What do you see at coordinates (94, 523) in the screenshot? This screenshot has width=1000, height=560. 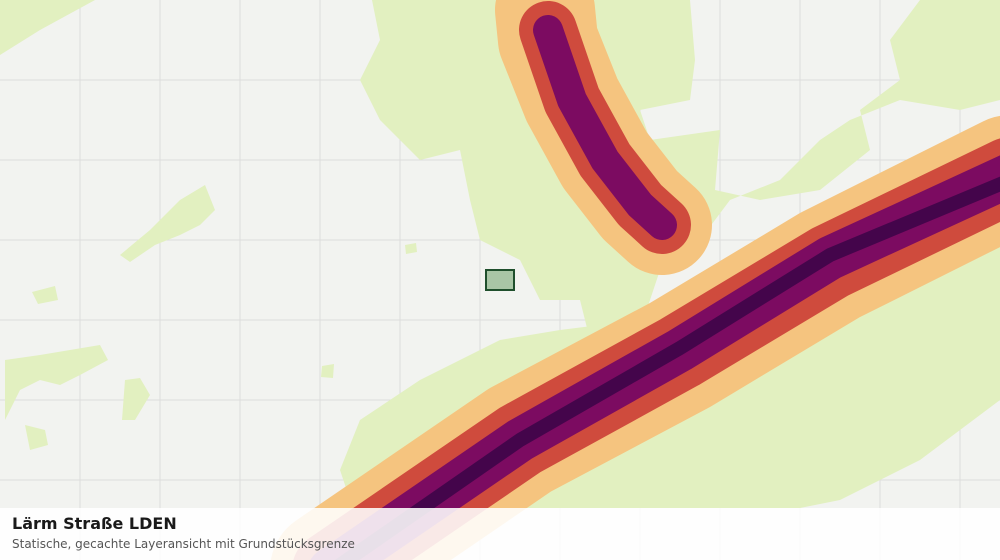 I see `layer-title: Lärm Straße LDEN` at bounding box center [94, 523].